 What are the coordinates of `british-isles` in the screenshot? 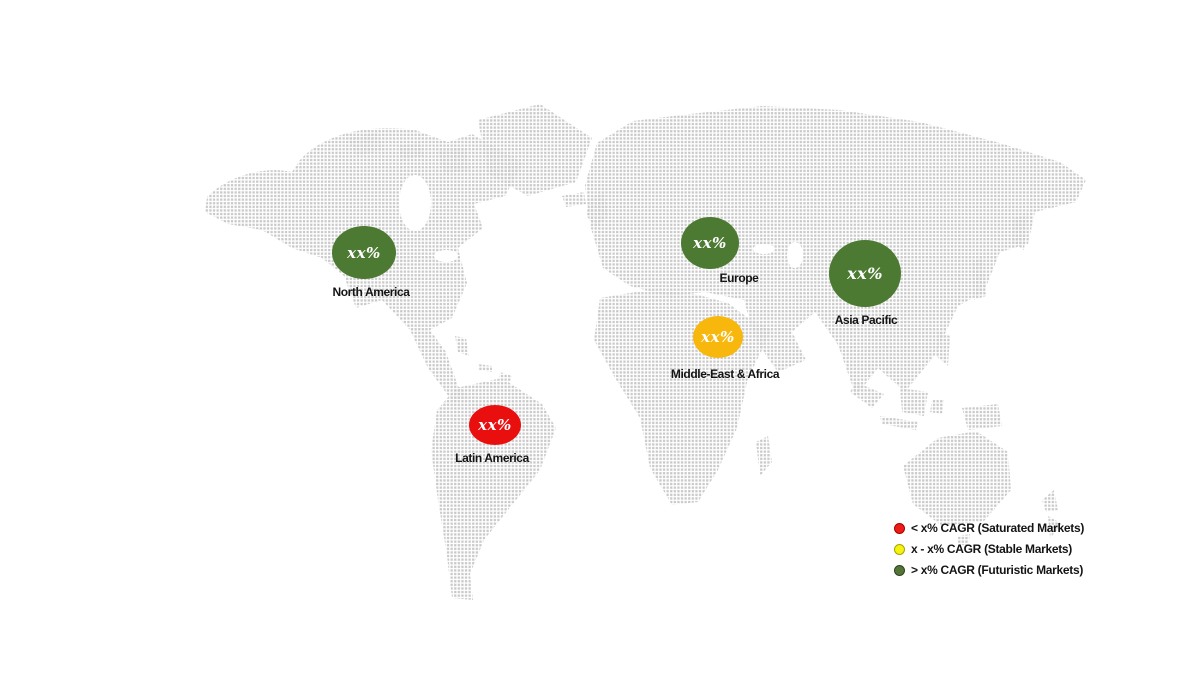 It's located at (597, 210).